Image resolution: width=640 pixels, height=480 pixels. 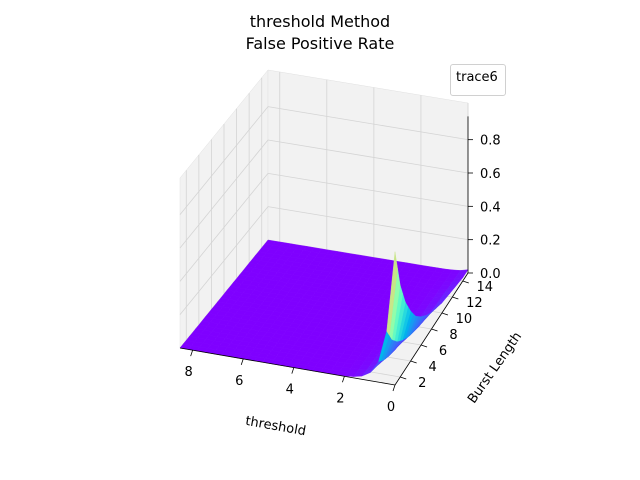 I want to click on x-tick-label: 0, so click(x=391, y=407).